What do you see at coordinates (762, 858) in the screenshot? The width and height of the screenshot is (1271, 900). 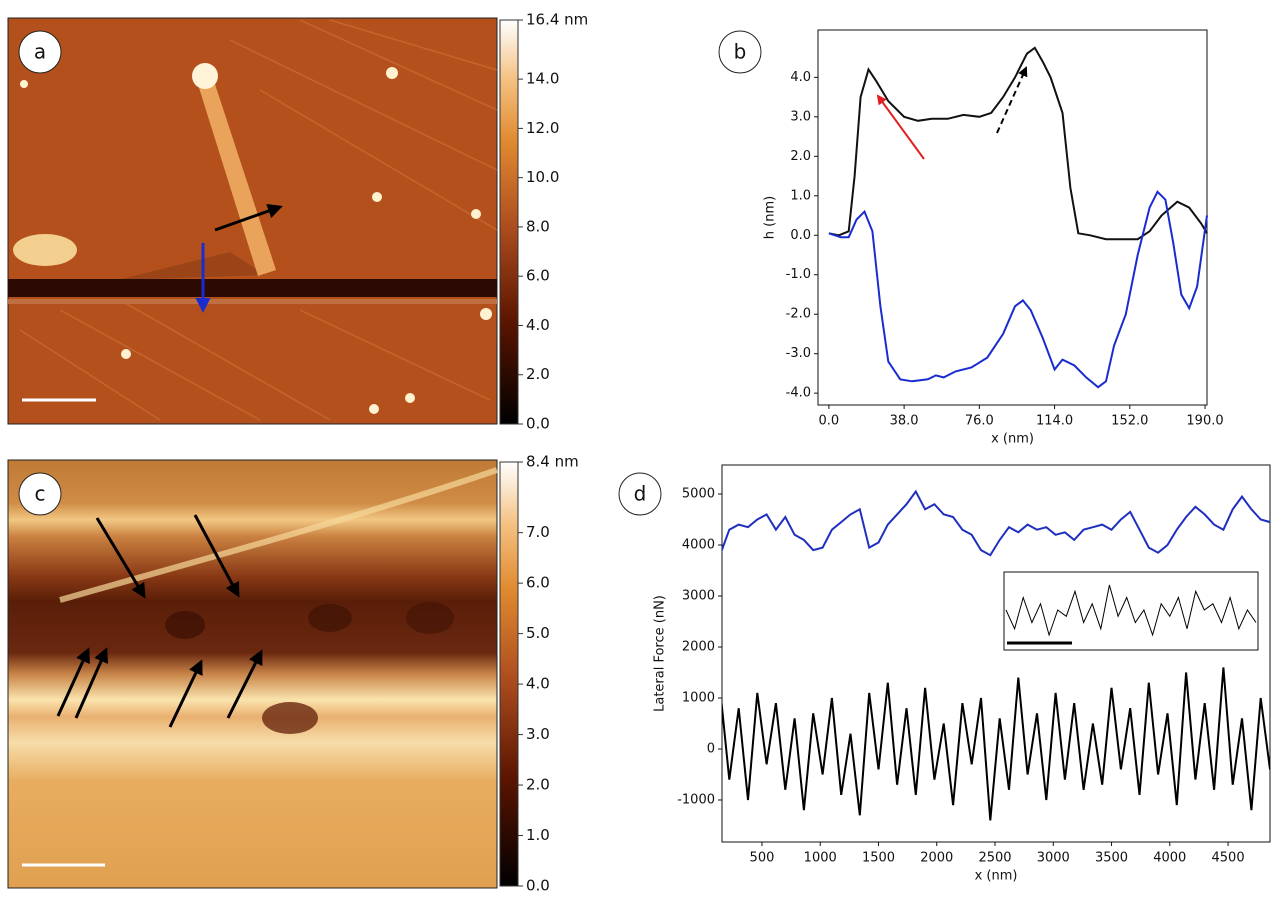 I see `x-tick-label: 500` at bounding box center [762, 858].